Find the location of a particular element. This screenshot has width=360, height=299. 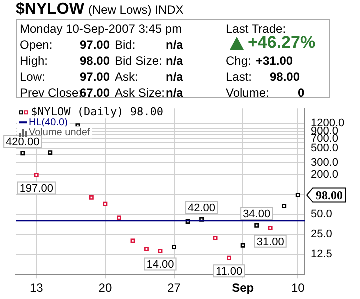

text: 0 is located at coordinates (301, 93).